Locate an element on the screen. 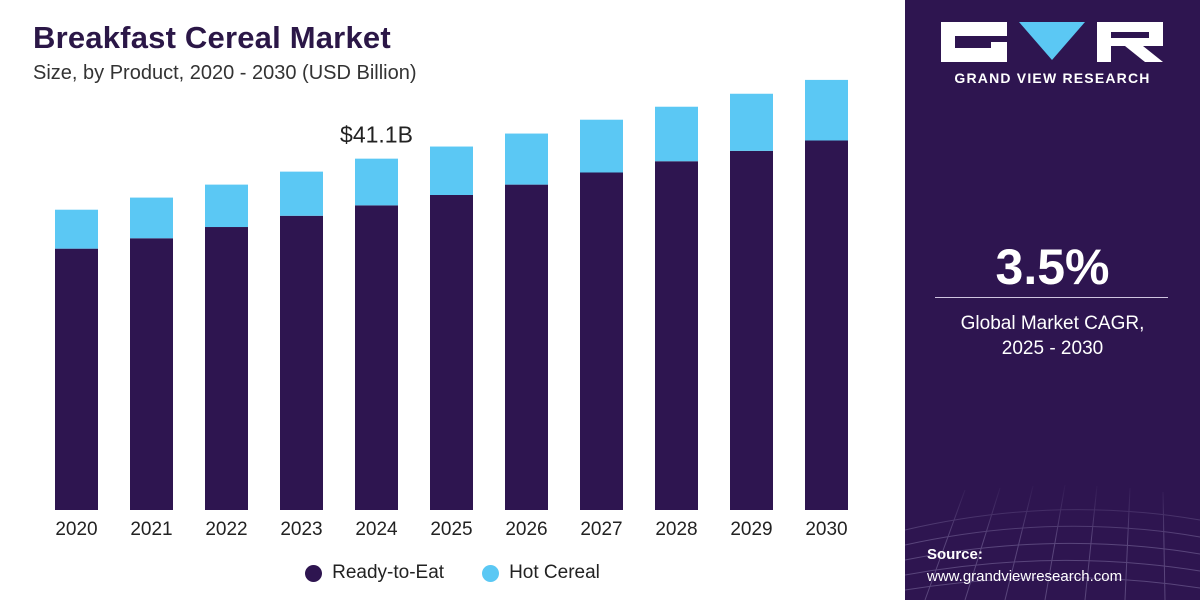 The height and width of the screenshot is (600, 1200). x-tick-label-2026: 2026 is located at coordinates (526, 529).